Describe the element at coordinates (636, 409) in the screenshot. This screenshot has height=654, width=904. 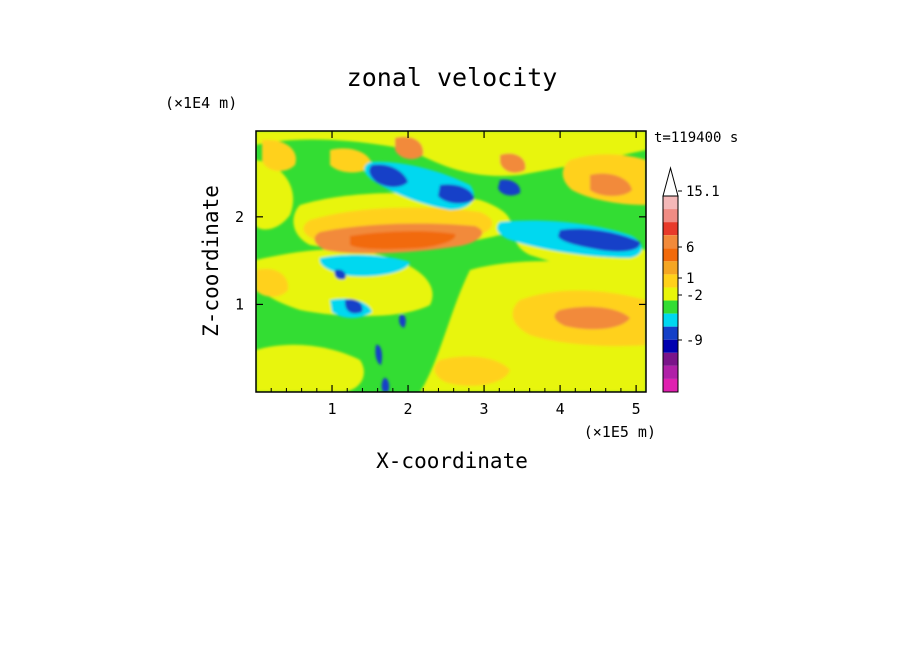
I see `x-tick-label: 5` at that location.